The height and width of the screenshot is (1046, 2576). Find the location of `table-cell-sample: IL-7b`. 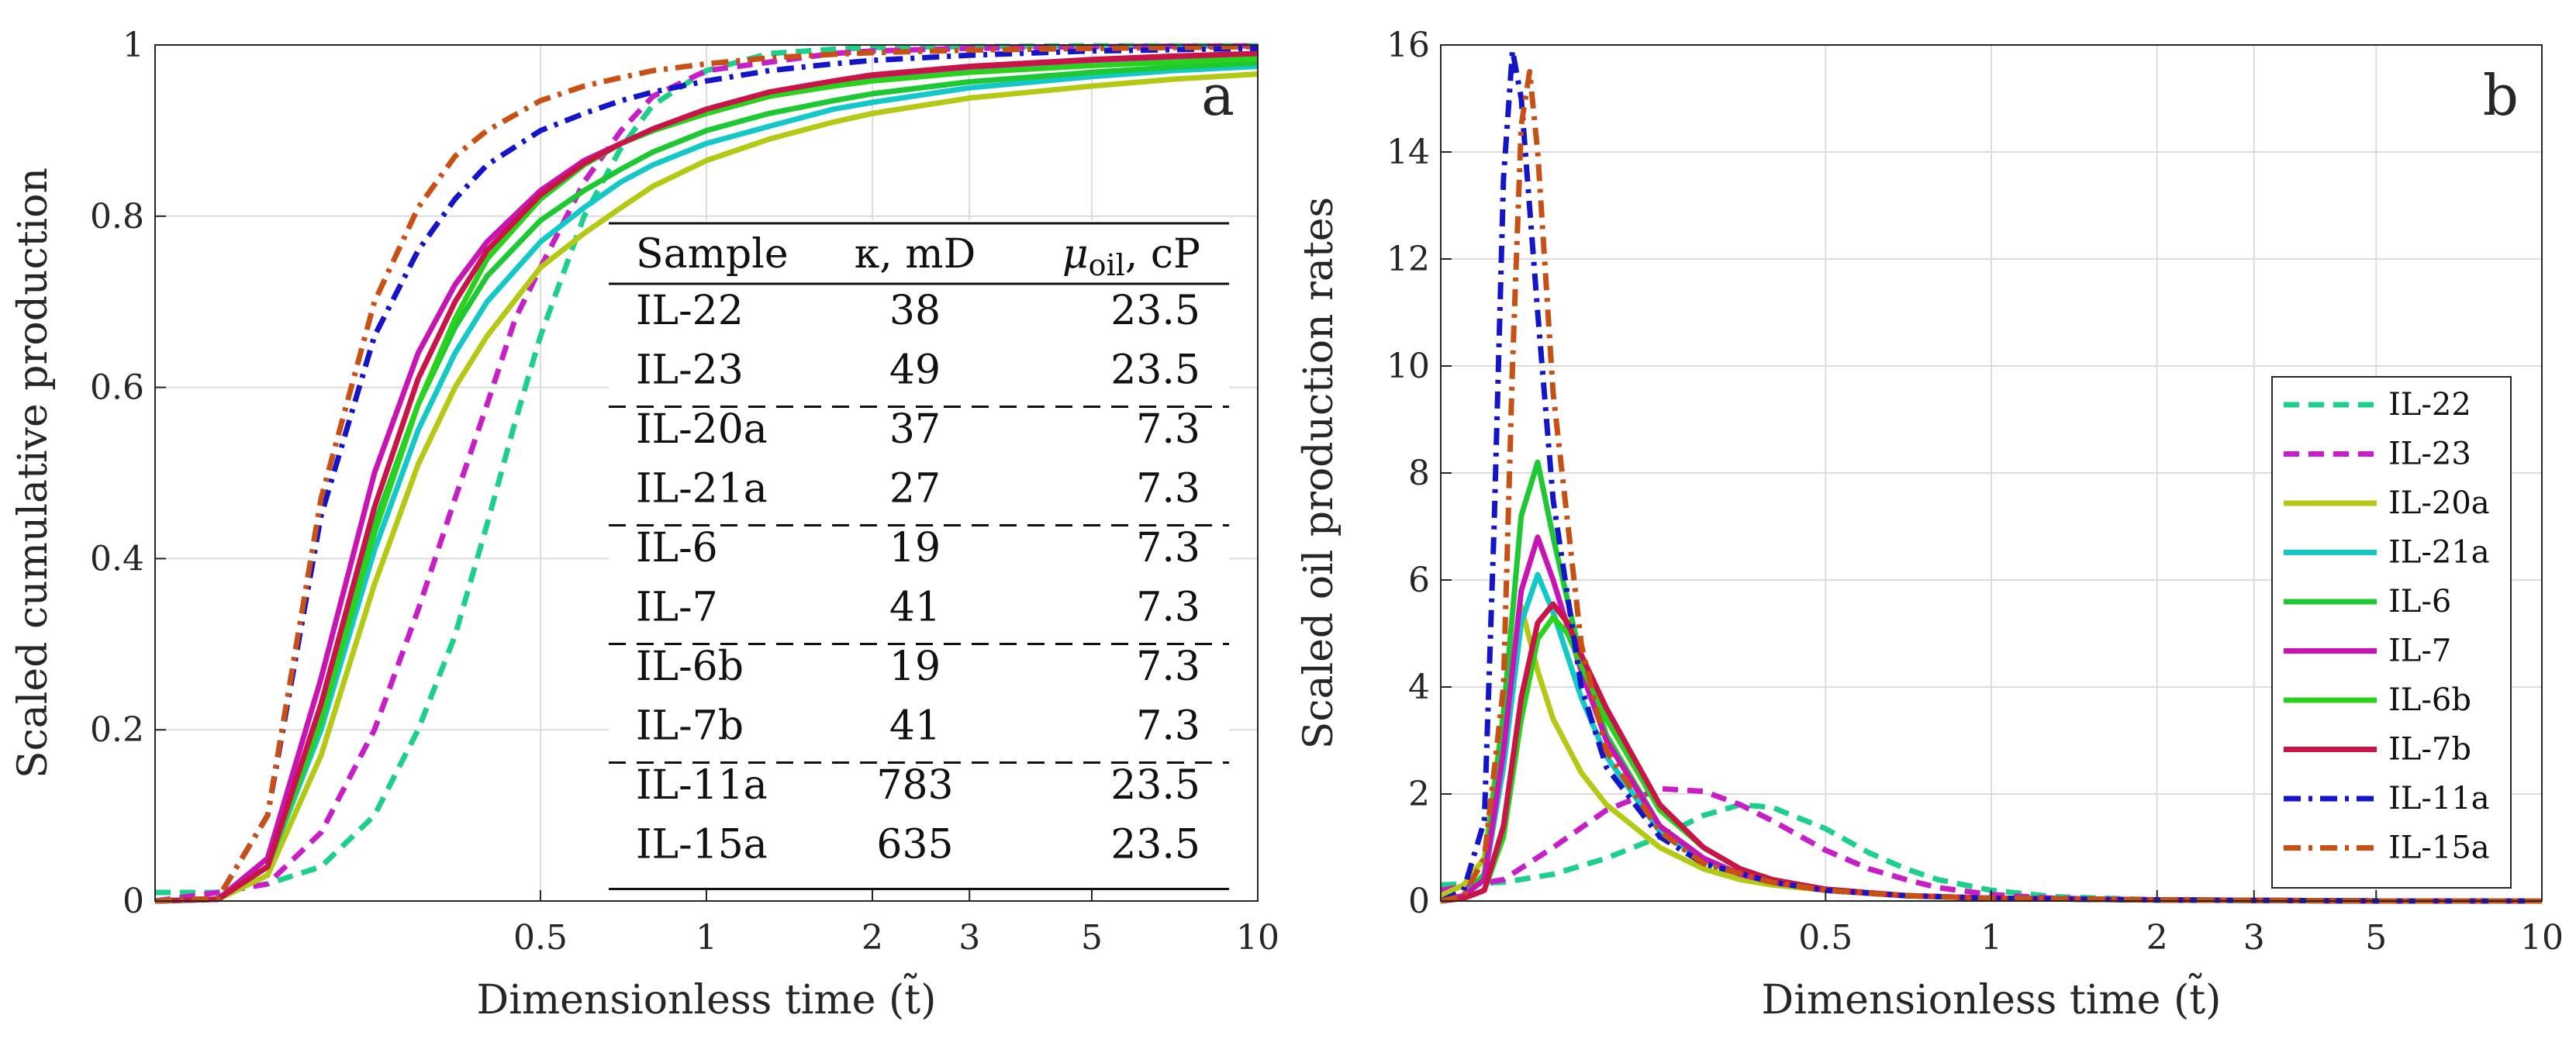

table-cell-sample: IL-7b is located at coordinates (690, 727).